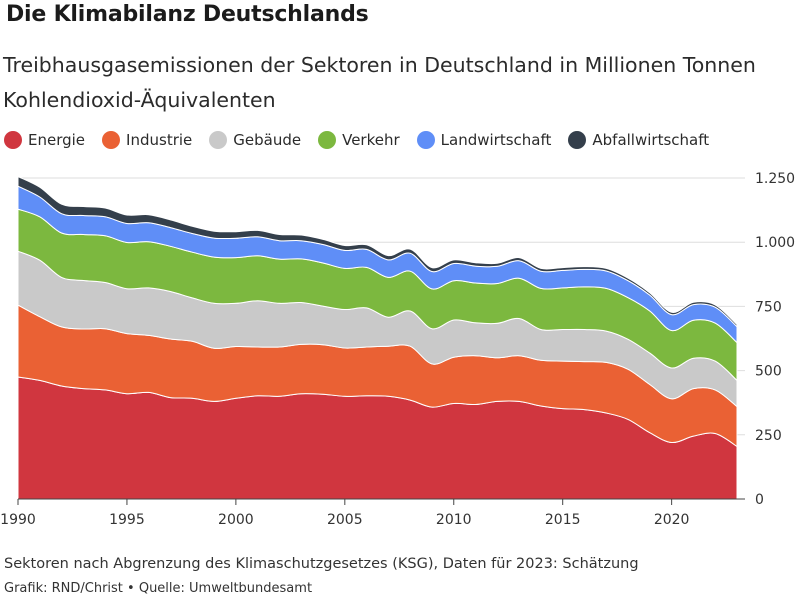 The height and width of the screenshot is (600, 800). What do you see at coordinates (345, 520) in the screenshot?
I see `x-tick-label: 2005` at bounding box center [345, 520].